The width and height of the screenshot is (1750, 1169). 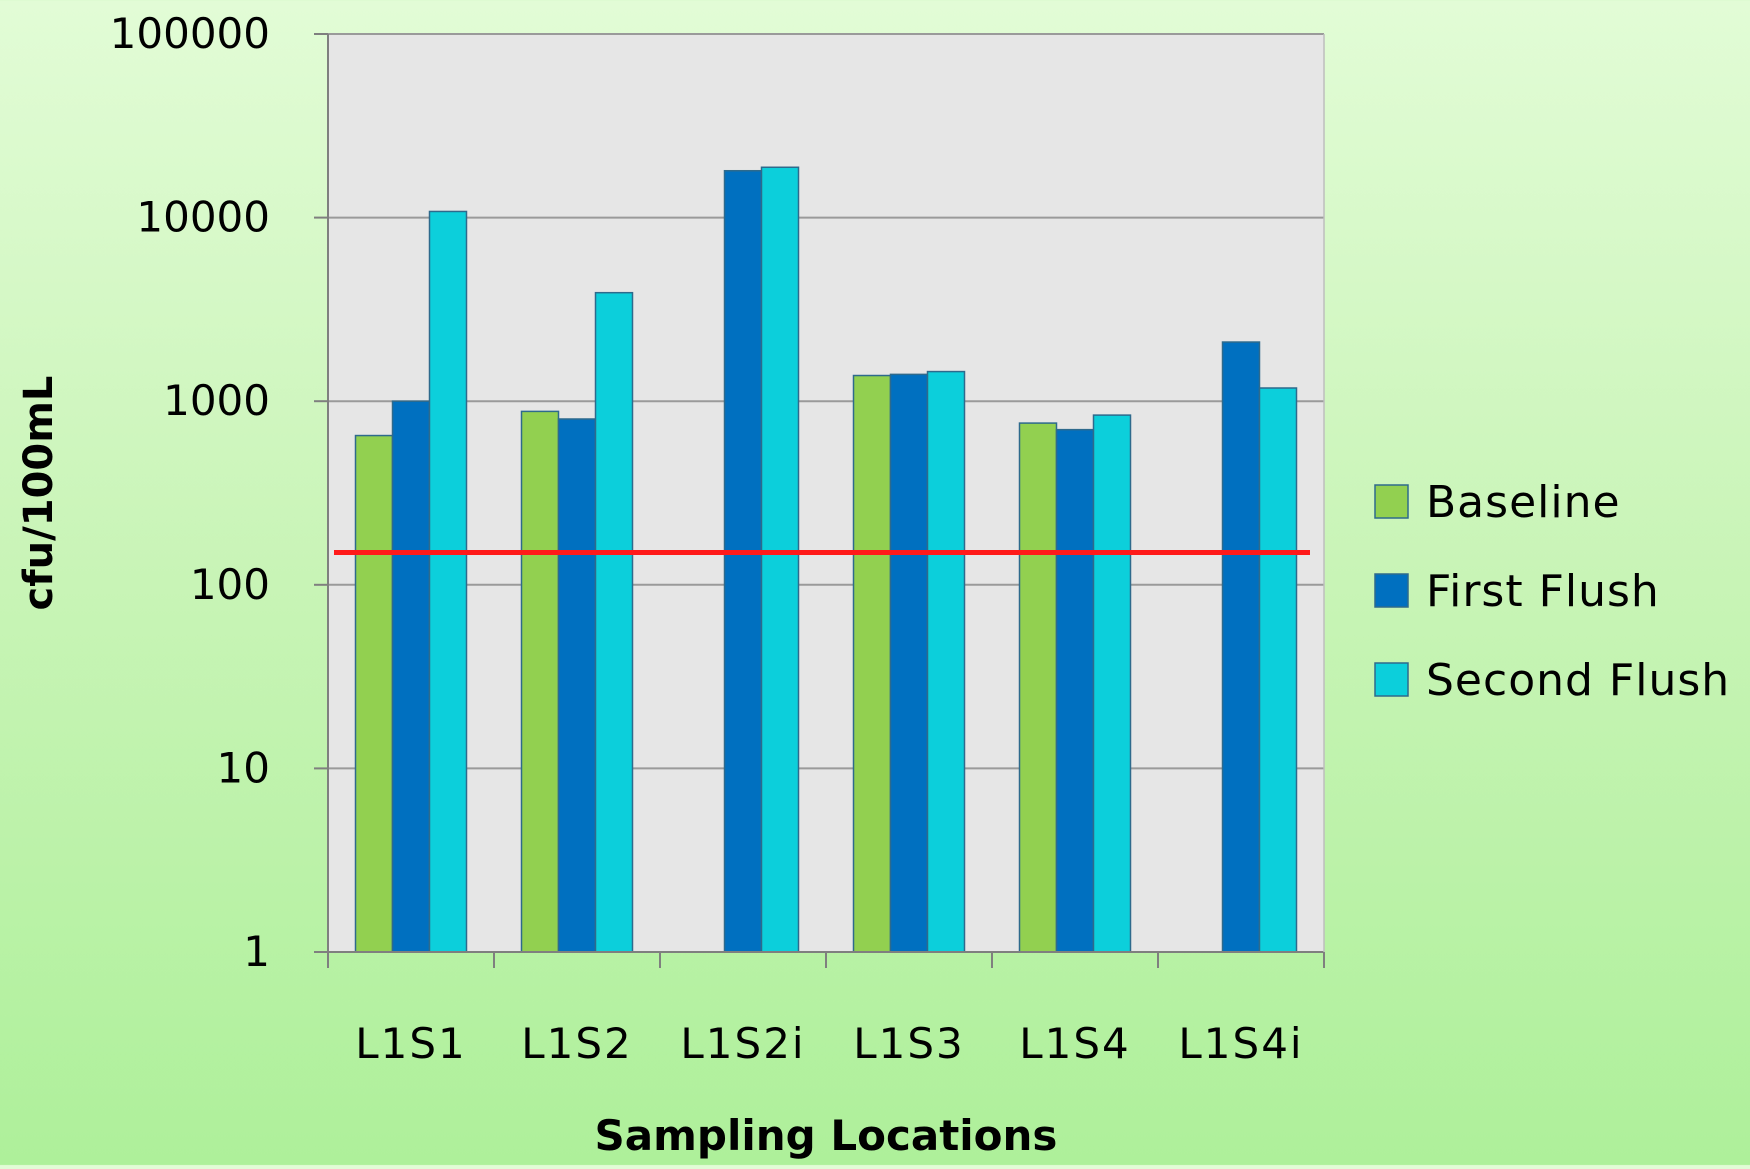 What do you see at coordinates (411, 1043) in the screenshot?
I see `x-tick-label: L1S1` at bounding box center [411, 1043].